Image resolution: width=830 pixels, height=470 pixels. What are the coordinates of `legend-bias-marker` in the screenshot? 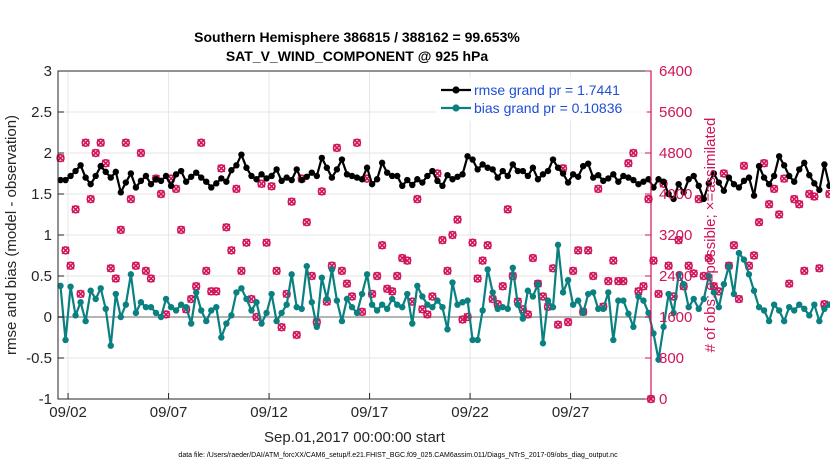 It's located at (456, 108).